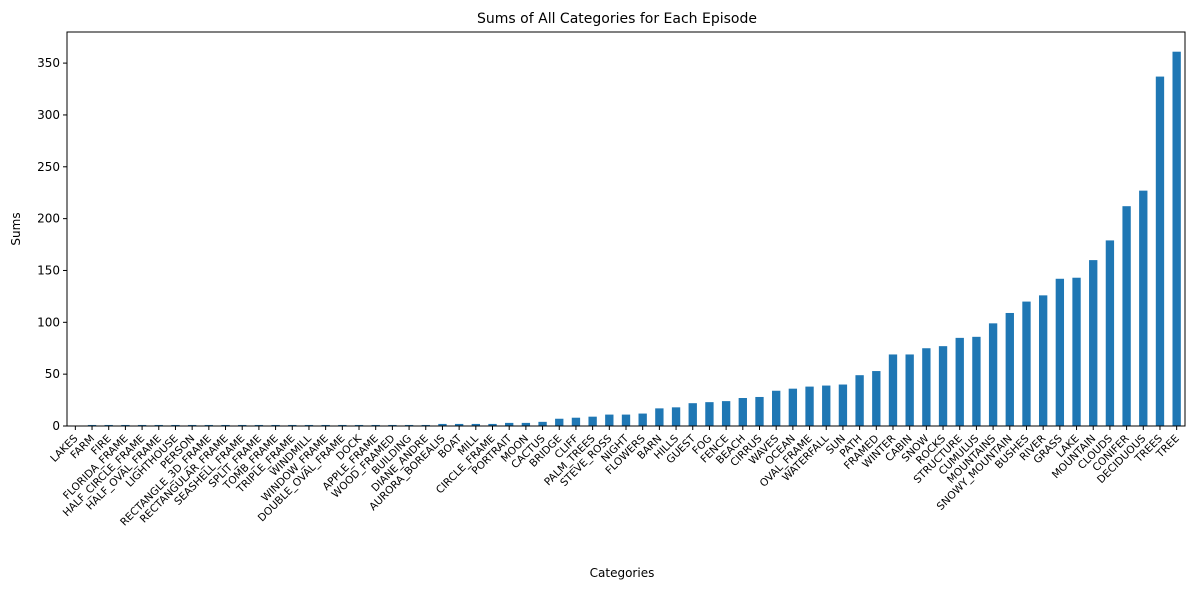 The width and height of the screenshot is (1189, 594). Describe the element at coordinates (622, 573) in the screenshot. I see `x-axis-label: Categories` at that location.